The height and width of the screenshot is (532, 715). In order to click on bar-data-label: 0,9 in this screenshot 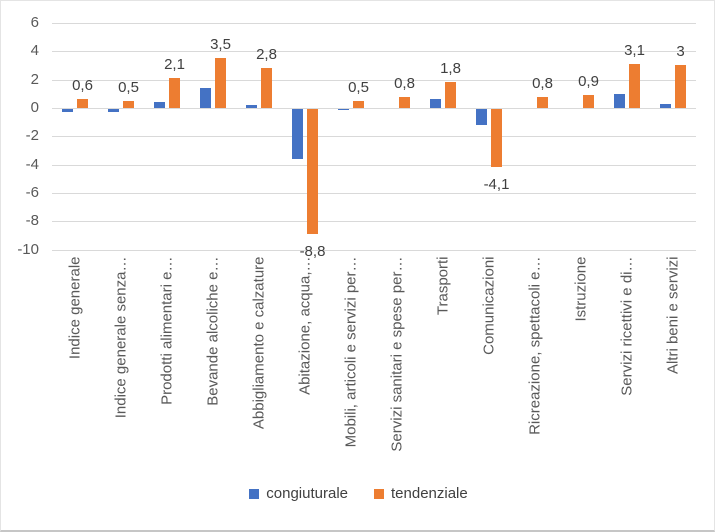, I will do `click(588, 82)`.